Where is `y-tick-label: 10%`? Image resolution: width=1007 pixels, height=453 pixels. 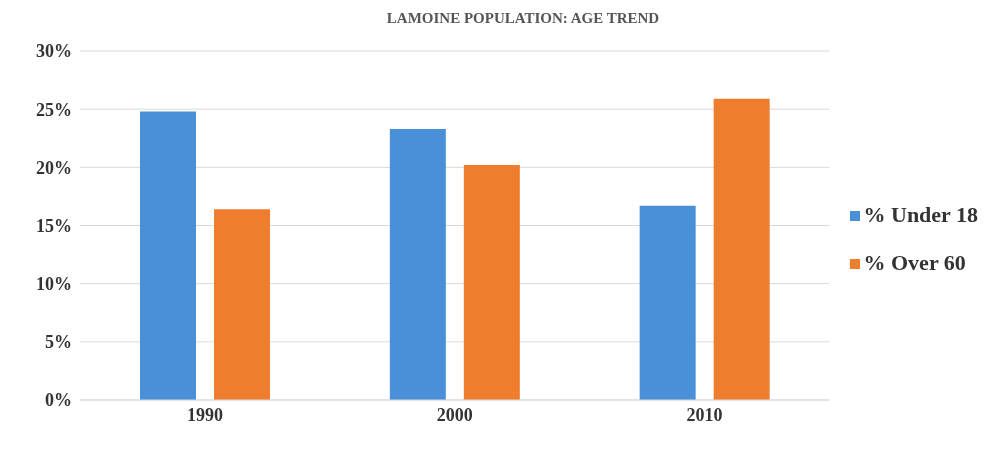 y-tick-label: 10% is located at coordinates (54, 284).